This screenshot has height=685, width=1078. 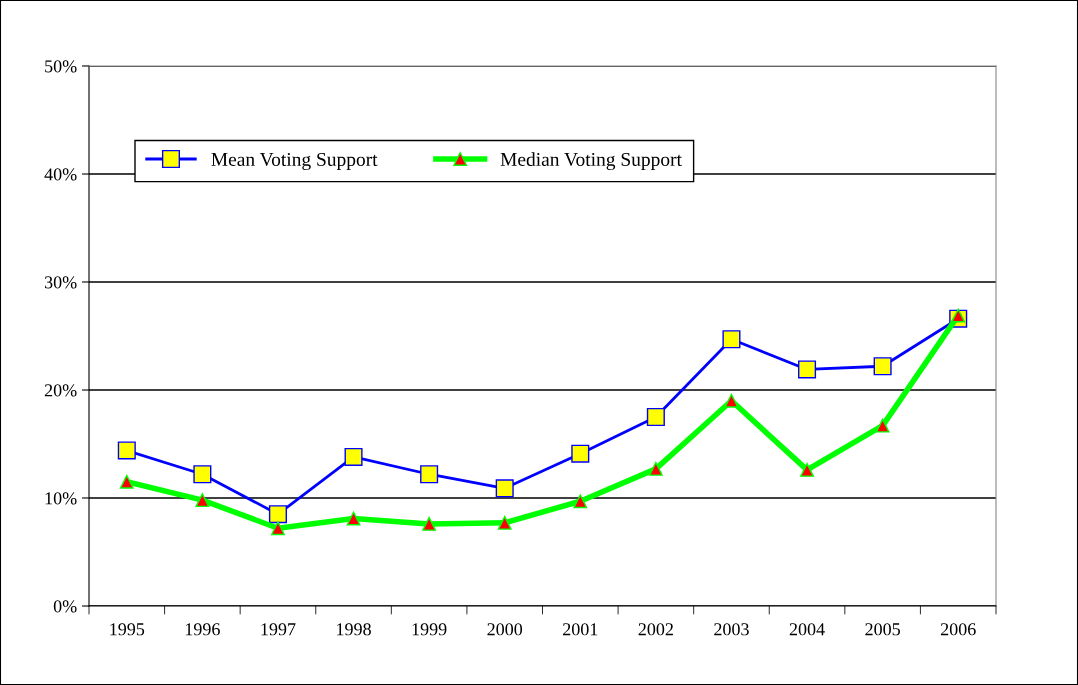 What do you see at coordinates (354, 629) in the screenshot?
I see `x-tick-label: 1998` at bounding box center [354, 629].